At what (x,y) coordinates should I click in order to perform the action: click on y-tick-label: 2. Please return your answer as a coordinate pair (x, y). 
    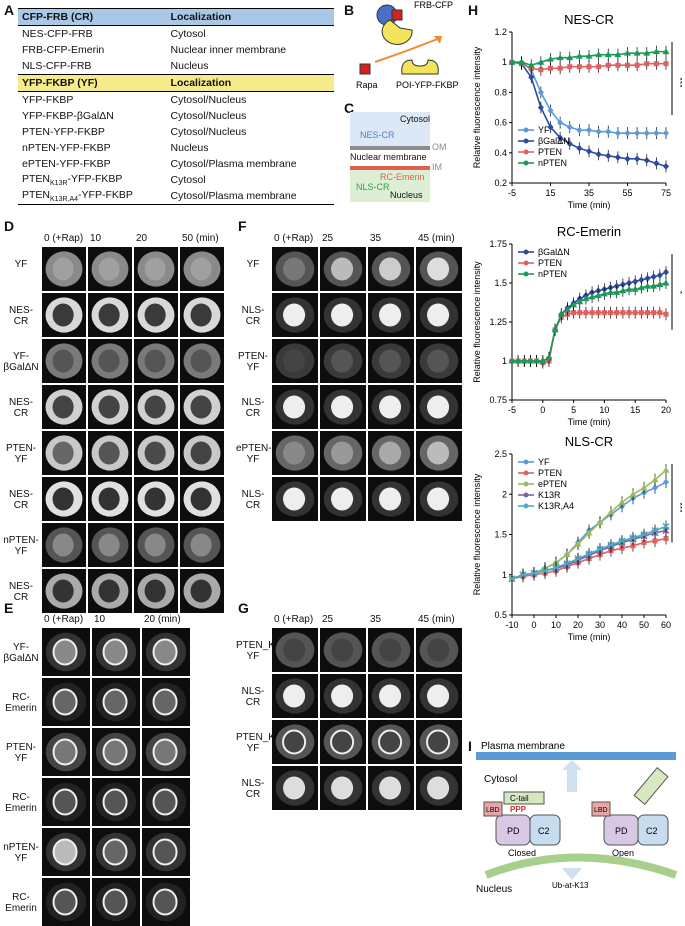
    Looking at the image, I should click on (504, 494).